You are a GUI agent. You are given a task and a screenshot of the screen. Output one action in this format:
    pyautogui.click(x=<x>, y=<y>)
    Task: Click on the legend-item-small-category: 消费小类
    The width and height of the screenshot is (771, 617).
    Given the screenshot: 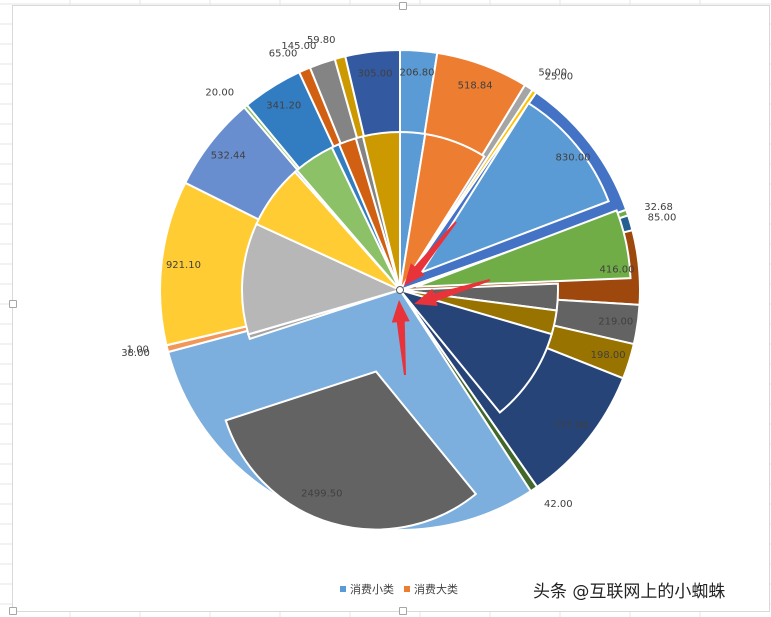 What is the action you would take?
    pyautogui.click(x=367, y=589)
    